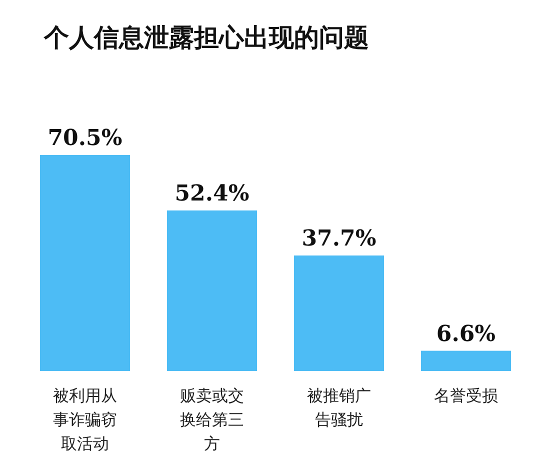 Image resolution: width=550 pixels, height=465 pixels. I want to click on x-tick-label: 贩卖或交换给第三方, so click(212, 420).